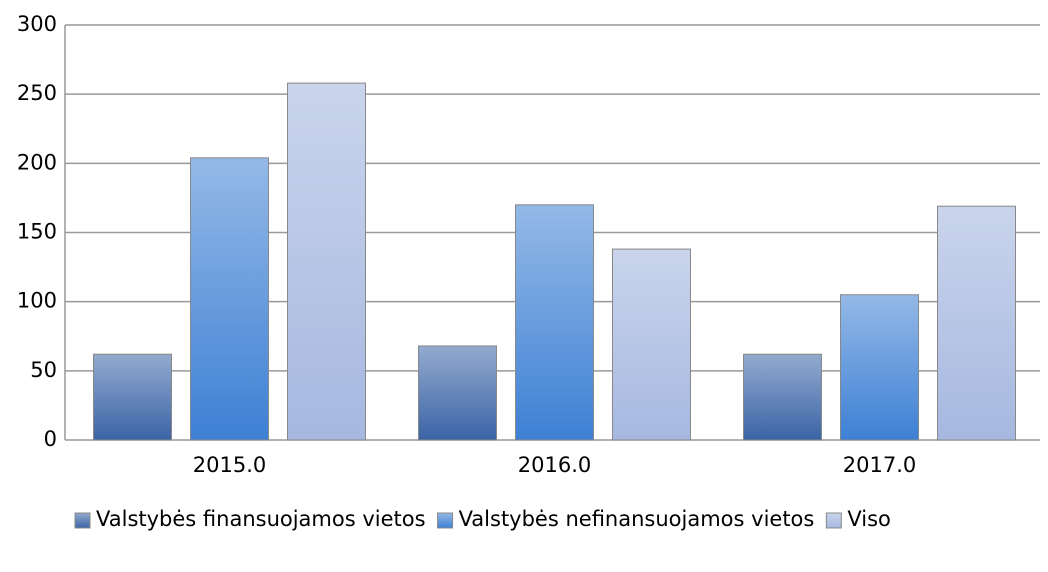 Image resolution: width=1048 pixels, height=572 pixels. Describe the element at coordinates (50, 439) in the screenshot. I see `y-tick-label: 0` at that location.